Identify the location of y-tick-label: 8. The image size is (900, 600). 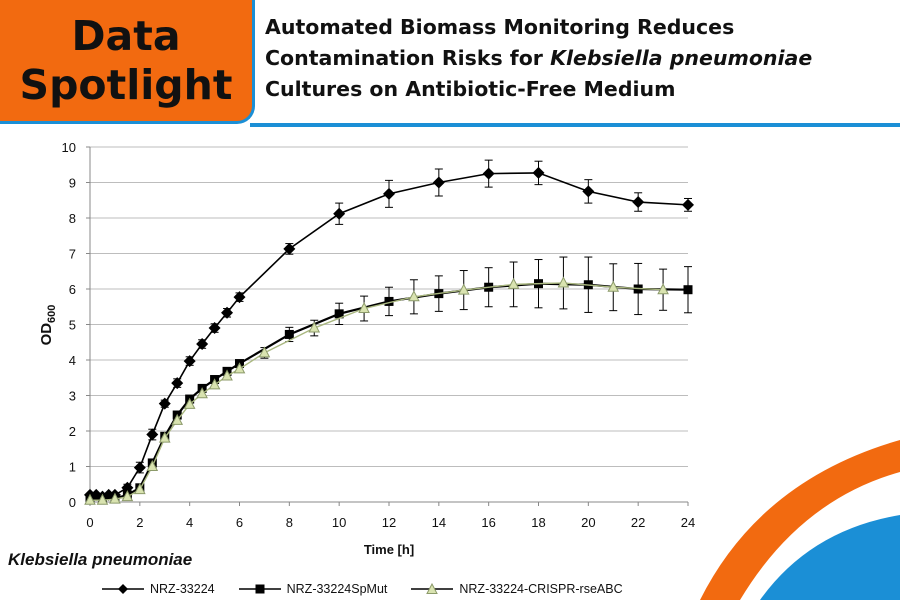
(72, 218).